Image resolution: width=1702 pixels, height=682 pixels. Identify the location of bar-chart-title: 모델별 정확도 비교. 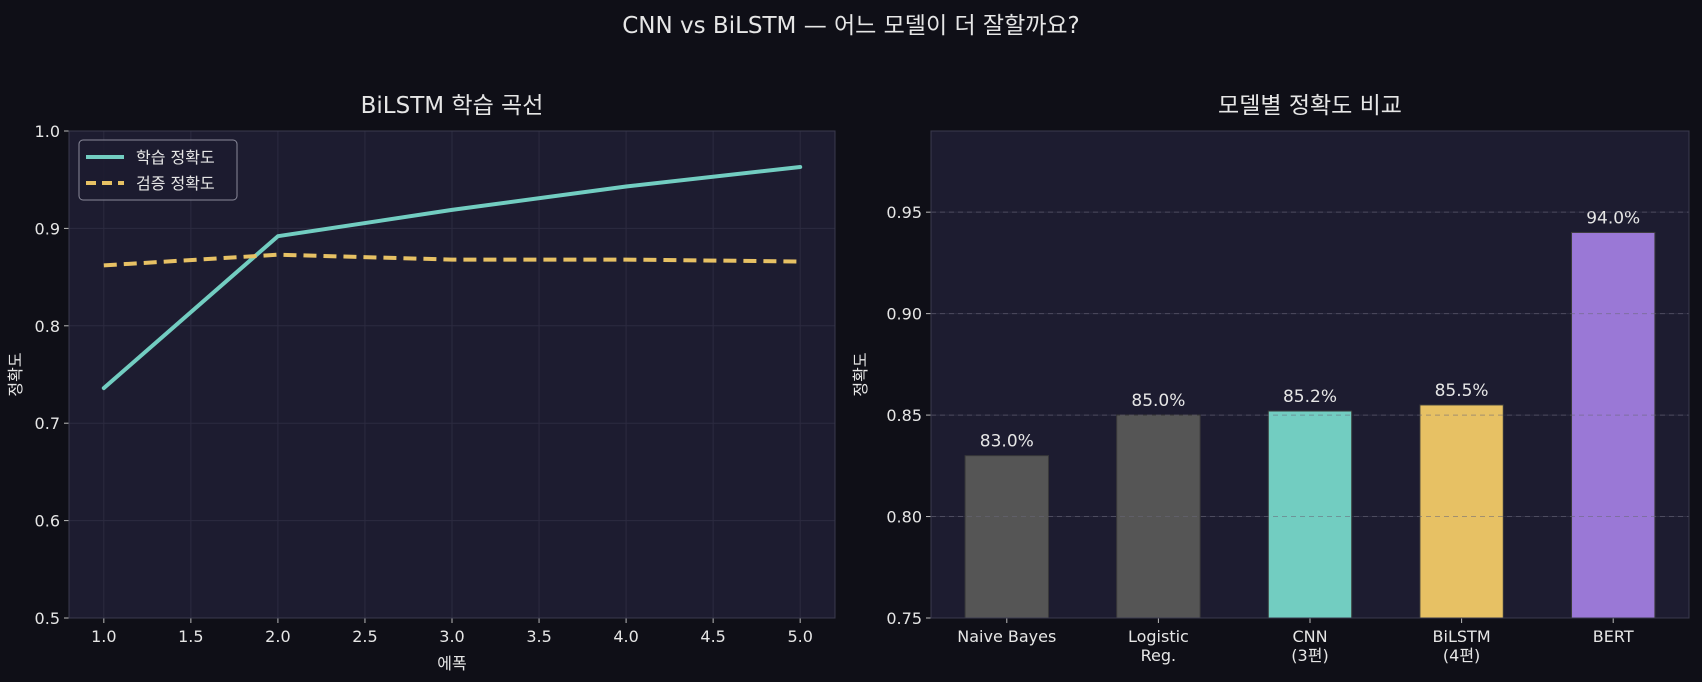
(1310, 106).